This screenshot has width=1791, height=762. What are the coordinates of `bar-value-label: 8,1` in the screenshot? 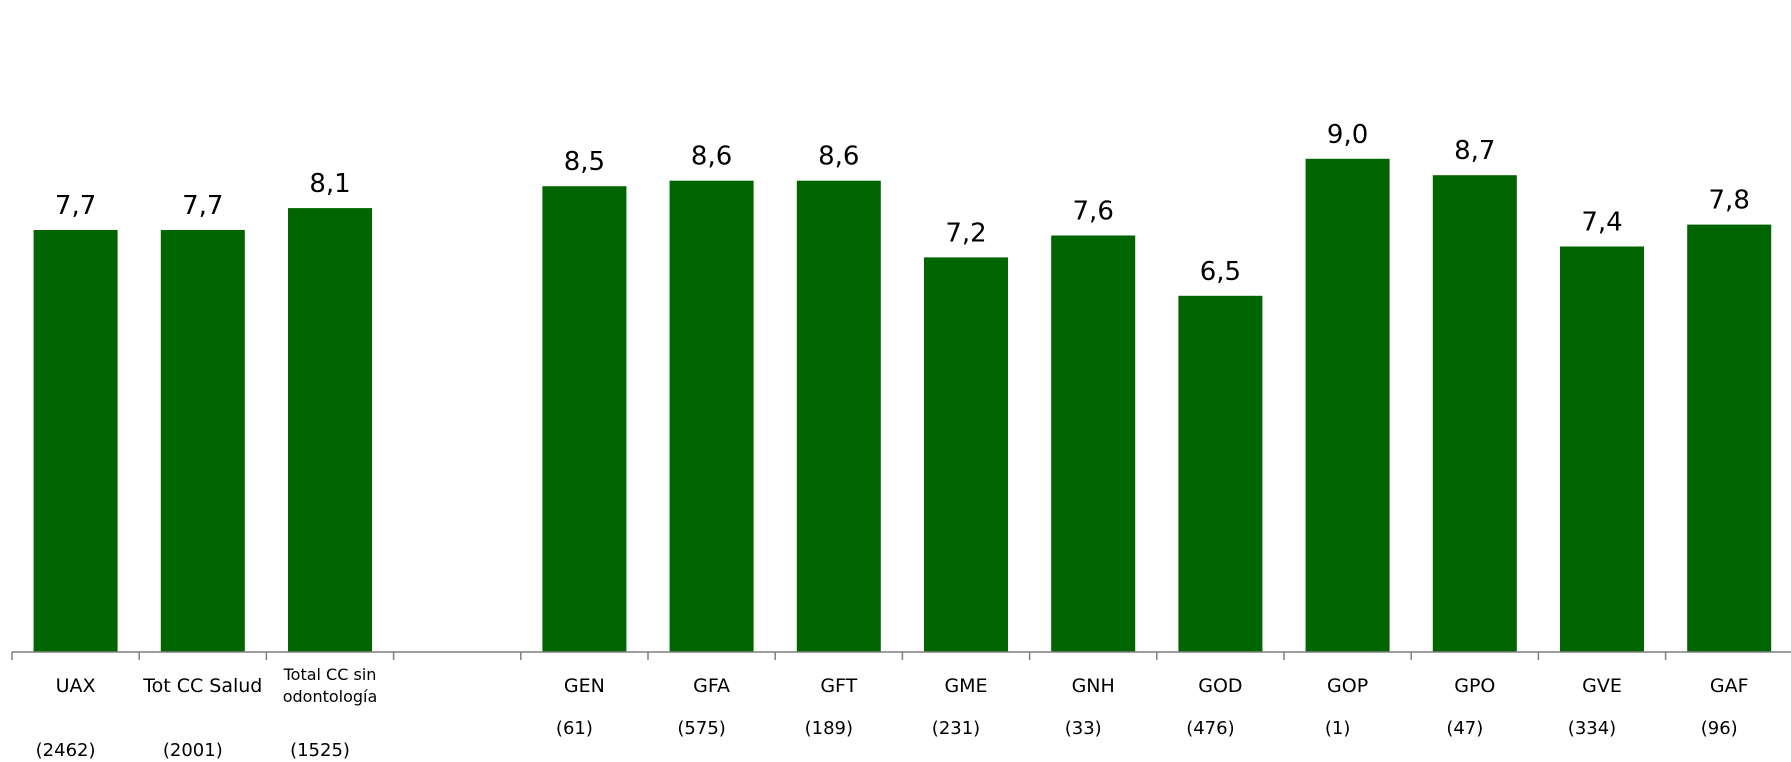 It's located at (329, 184).